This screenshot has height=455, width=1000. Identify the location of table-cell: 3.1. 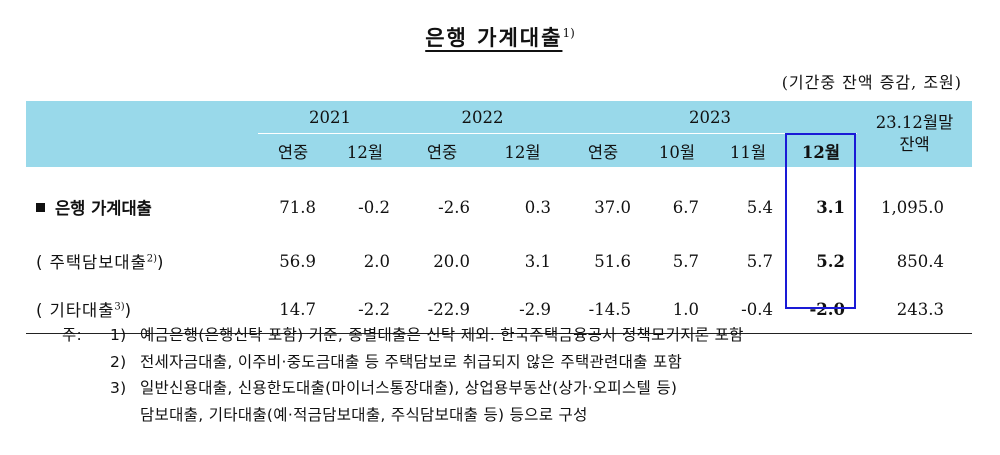
(537, 261).